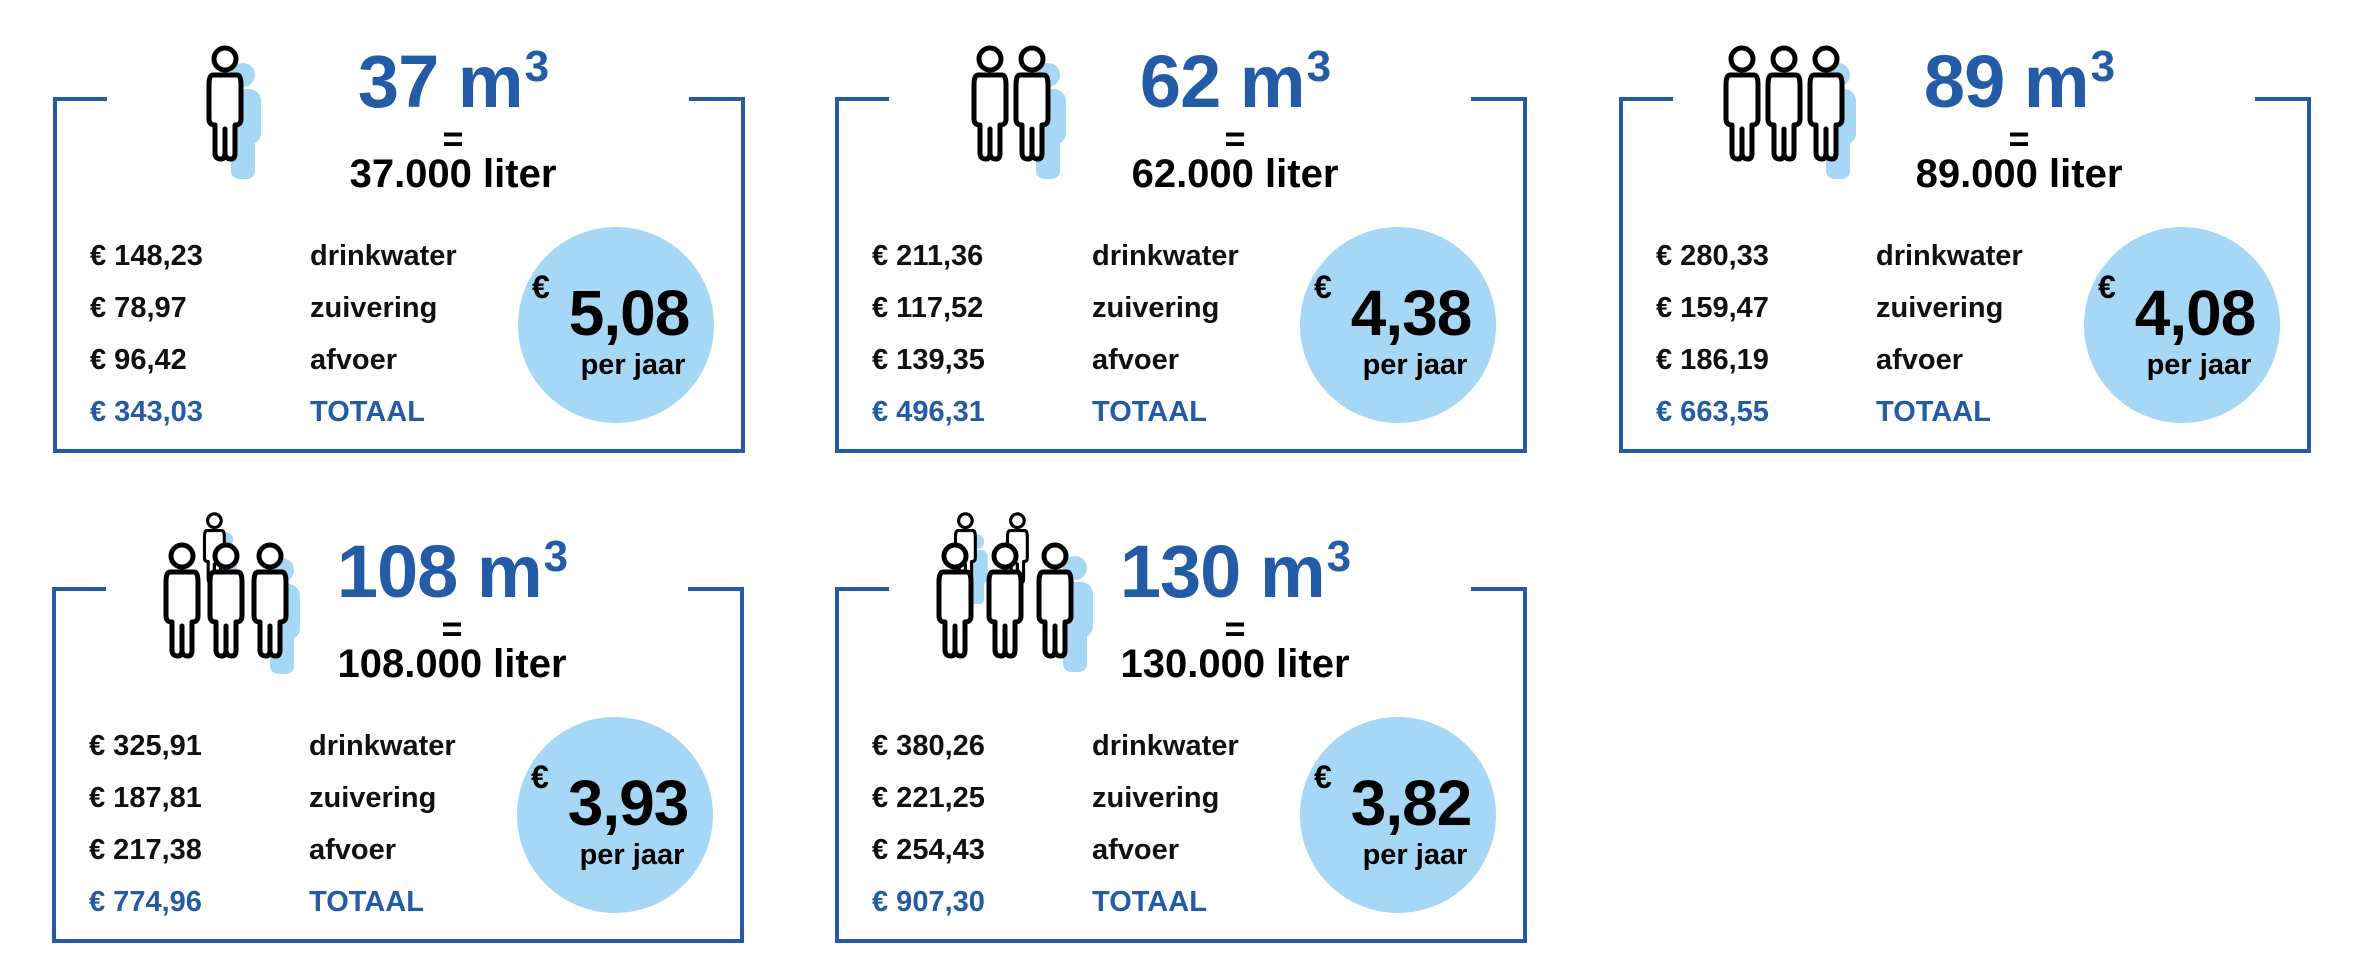 The image size is (2366, 980). Describe the element at coordinates (615, 815) in the screenshot. I see `price-per-m3-badge: € 3,93 per jaar` at that location.